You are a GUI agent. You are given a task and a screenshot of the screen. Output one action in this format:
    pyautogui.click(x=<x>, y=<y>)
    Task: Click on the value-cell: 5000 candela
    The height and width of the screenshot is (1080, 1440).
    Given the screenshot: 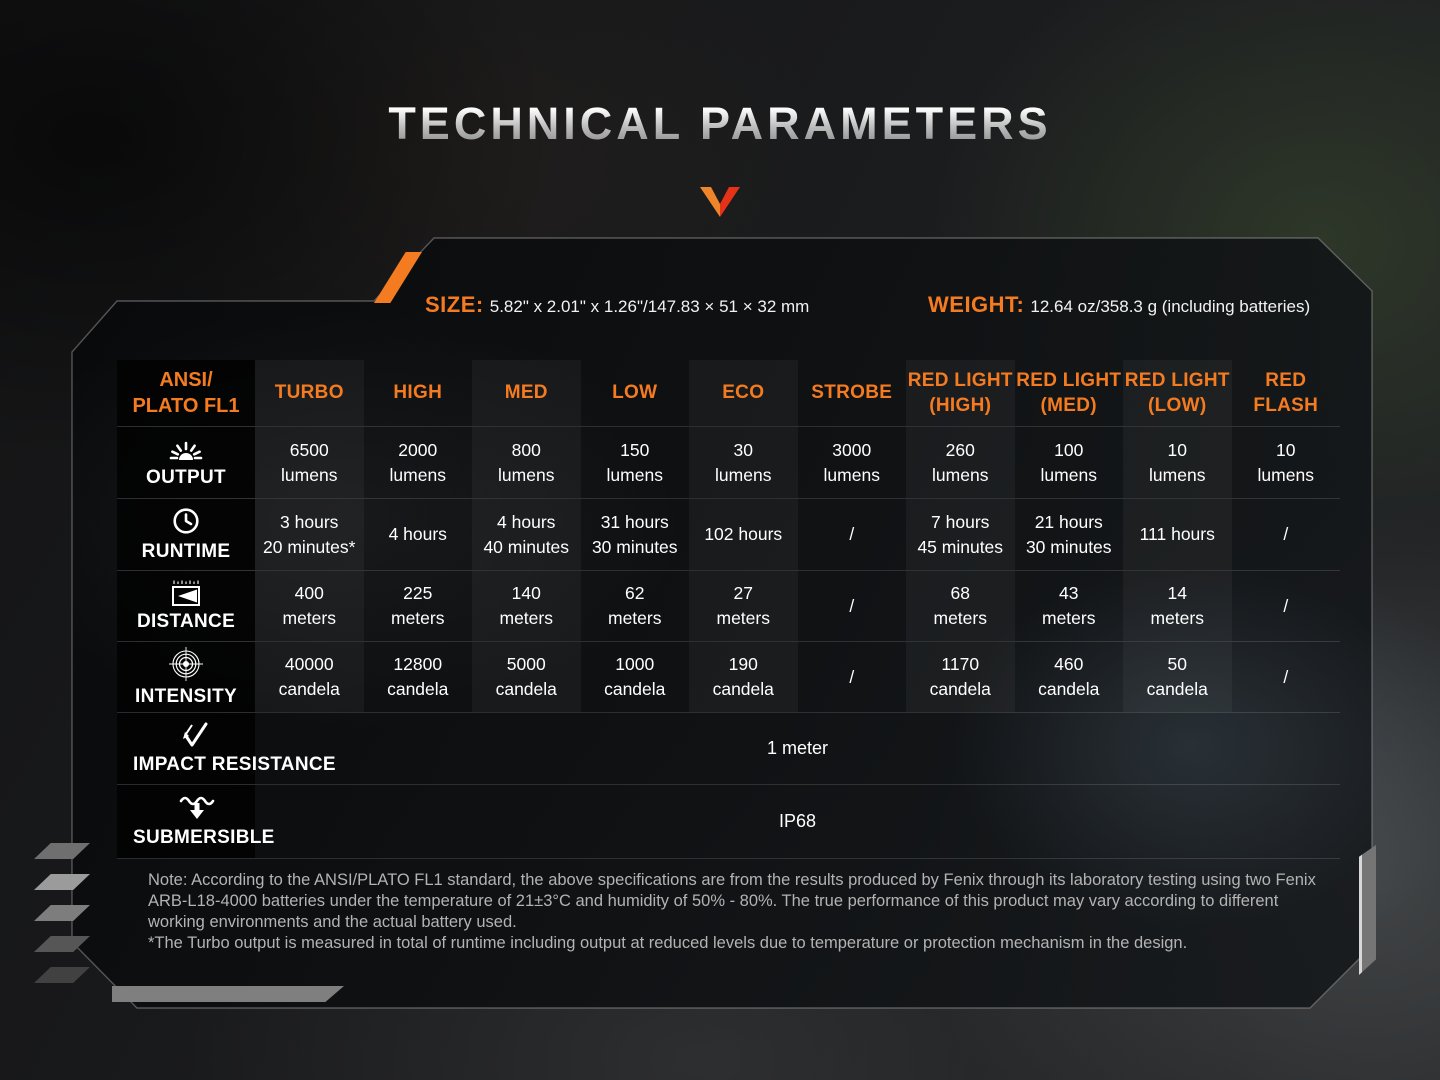 What is the action you would take?
    pyautogui.click(x=526, y=677)
    